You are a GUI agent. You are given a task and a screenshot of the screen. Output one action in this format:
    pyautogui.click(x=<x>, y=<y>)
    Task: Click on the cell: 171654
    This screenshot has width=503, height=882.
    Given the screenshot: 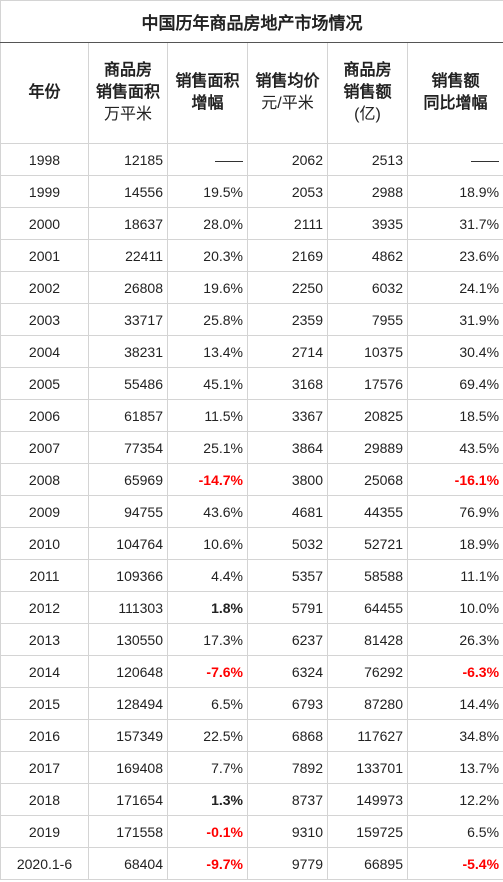 What is the action you would take?
    pyautogui.click(x=128, y=799)
    